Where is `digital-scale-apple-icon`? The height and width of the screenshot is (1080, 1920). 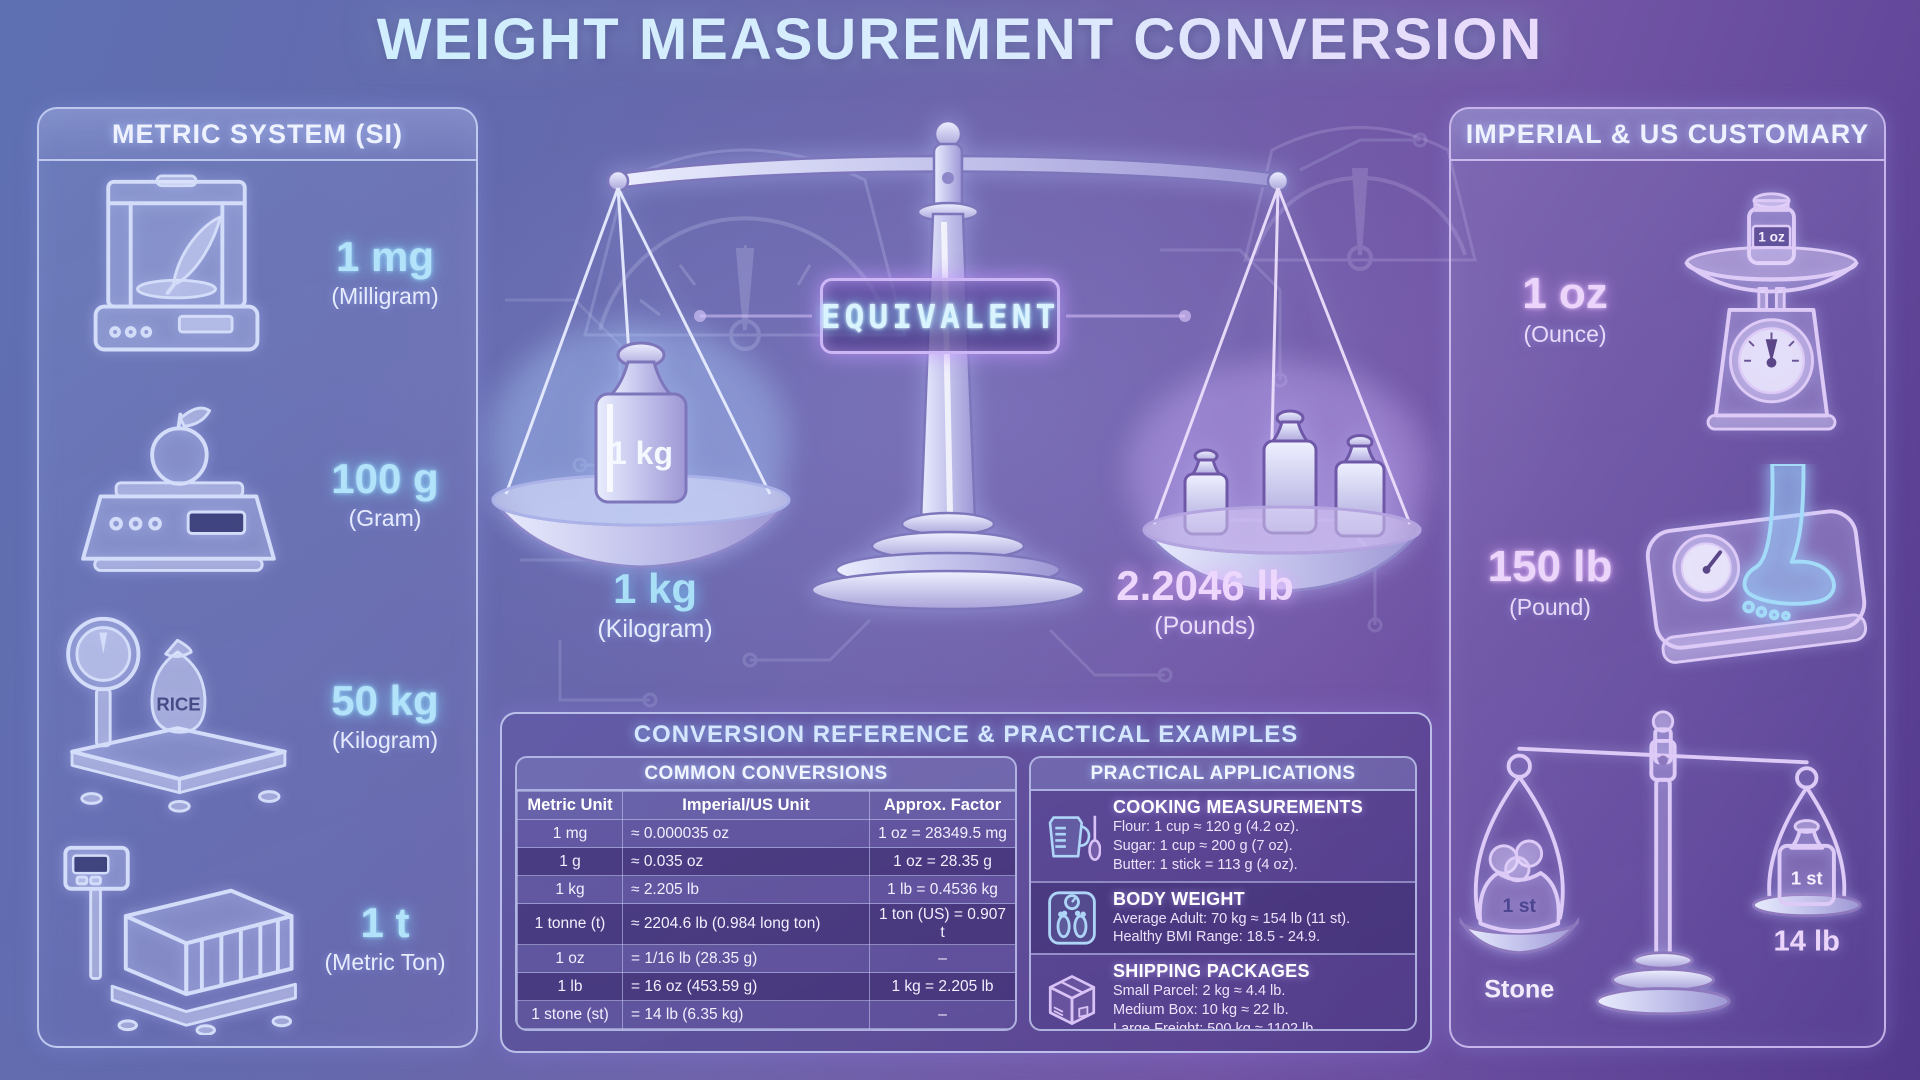 digital-scale-apple-icon is located at coordinates (176, 493).